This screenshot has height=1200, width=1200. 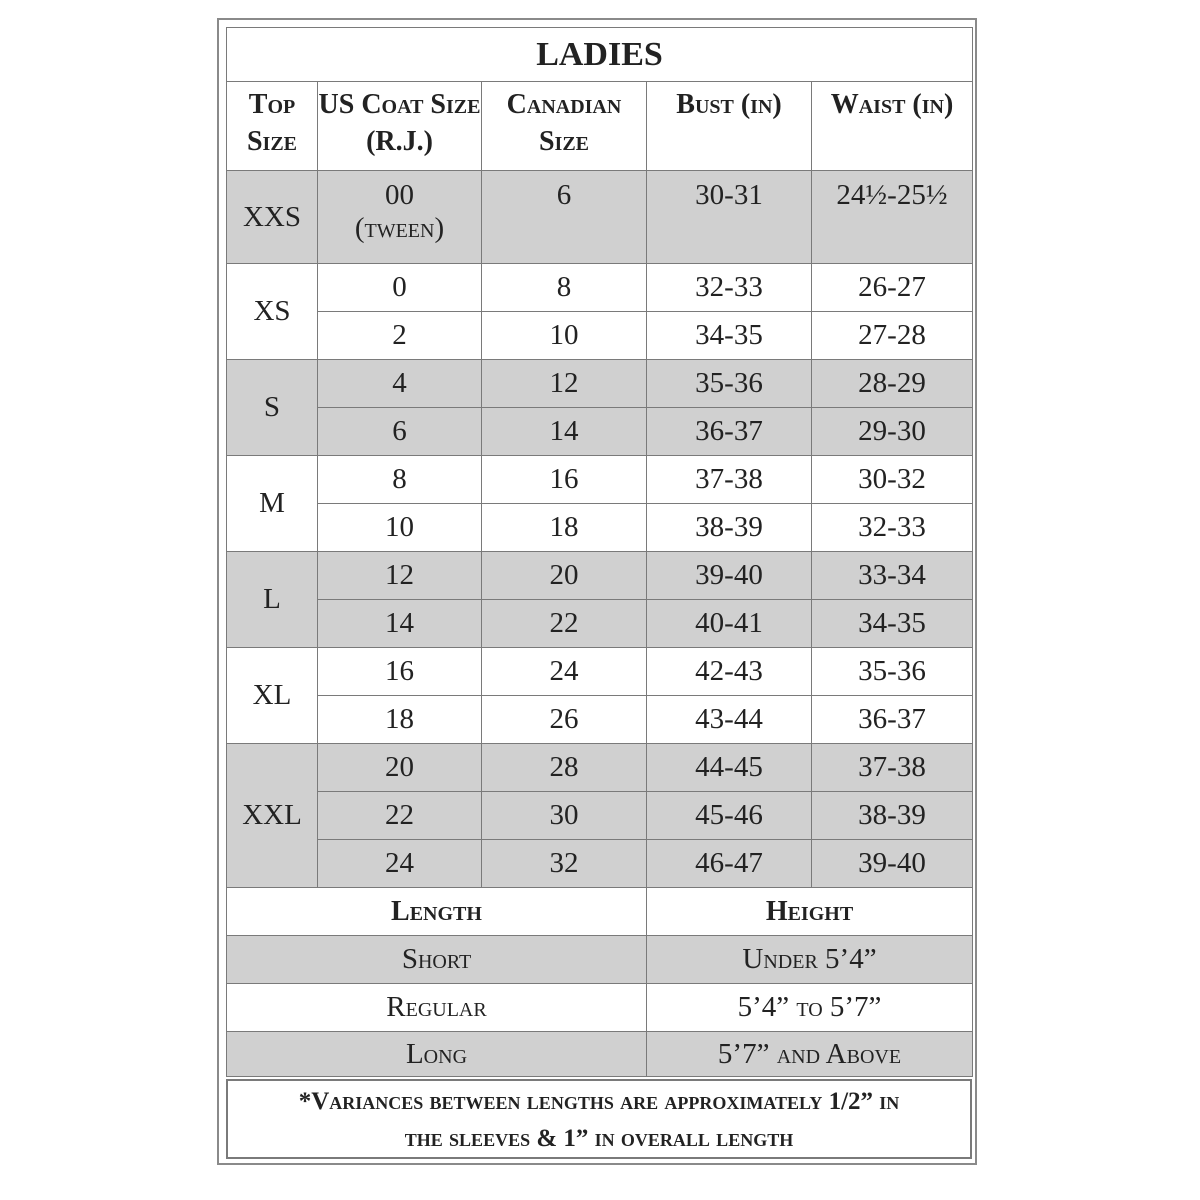 I want to click on height-cell: 5’7” and Above, so click(x=809, y=1054).